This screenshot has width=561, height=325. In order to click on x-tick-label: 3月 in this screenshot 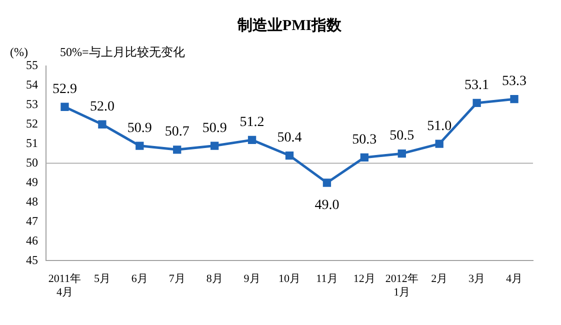, I will do `click(477, 279)`.